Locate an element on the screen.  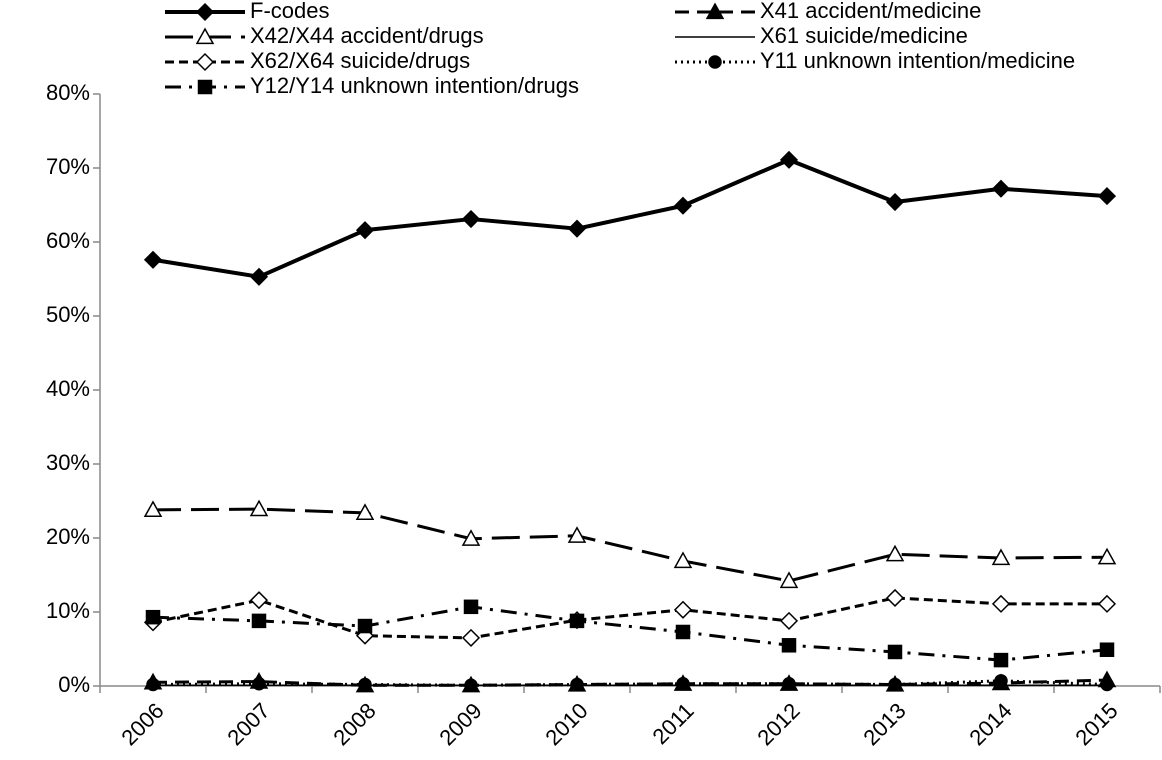
x-tick-label: 2008 is located at coordinates (354, 724).